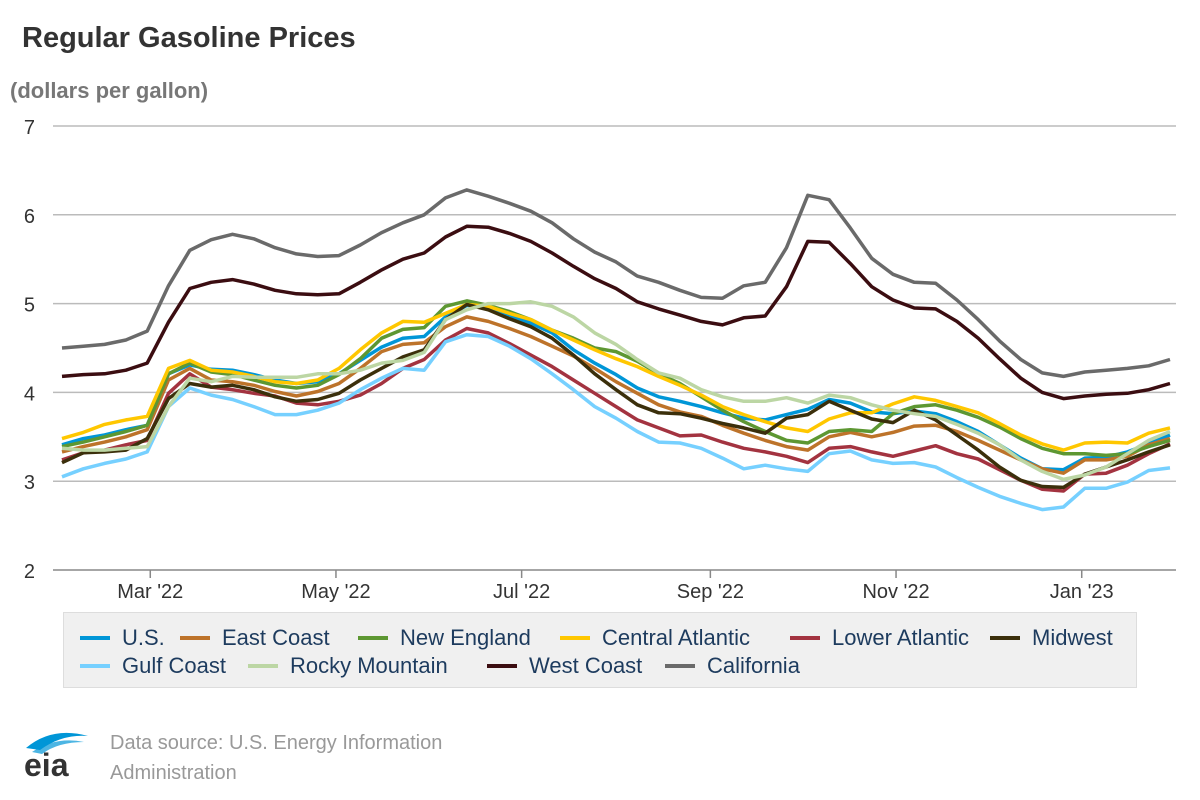 The width and height of the screenshot is (1200, 800). What do you see at coordinates (753, 665) in the screenshot?
I see `legend-label: California` at bounding box center [753, 665].